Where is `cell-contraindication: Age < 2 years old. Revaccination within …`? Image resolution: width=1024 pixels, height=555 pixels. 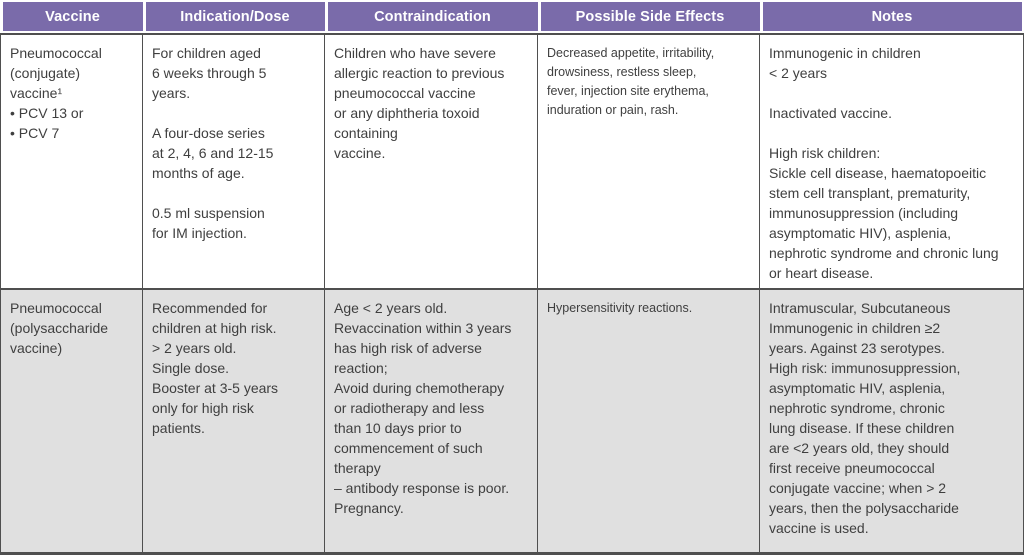 cell-contraindication: Age < 2 years old. Revaccination within … is located at coordinates (431, 421).